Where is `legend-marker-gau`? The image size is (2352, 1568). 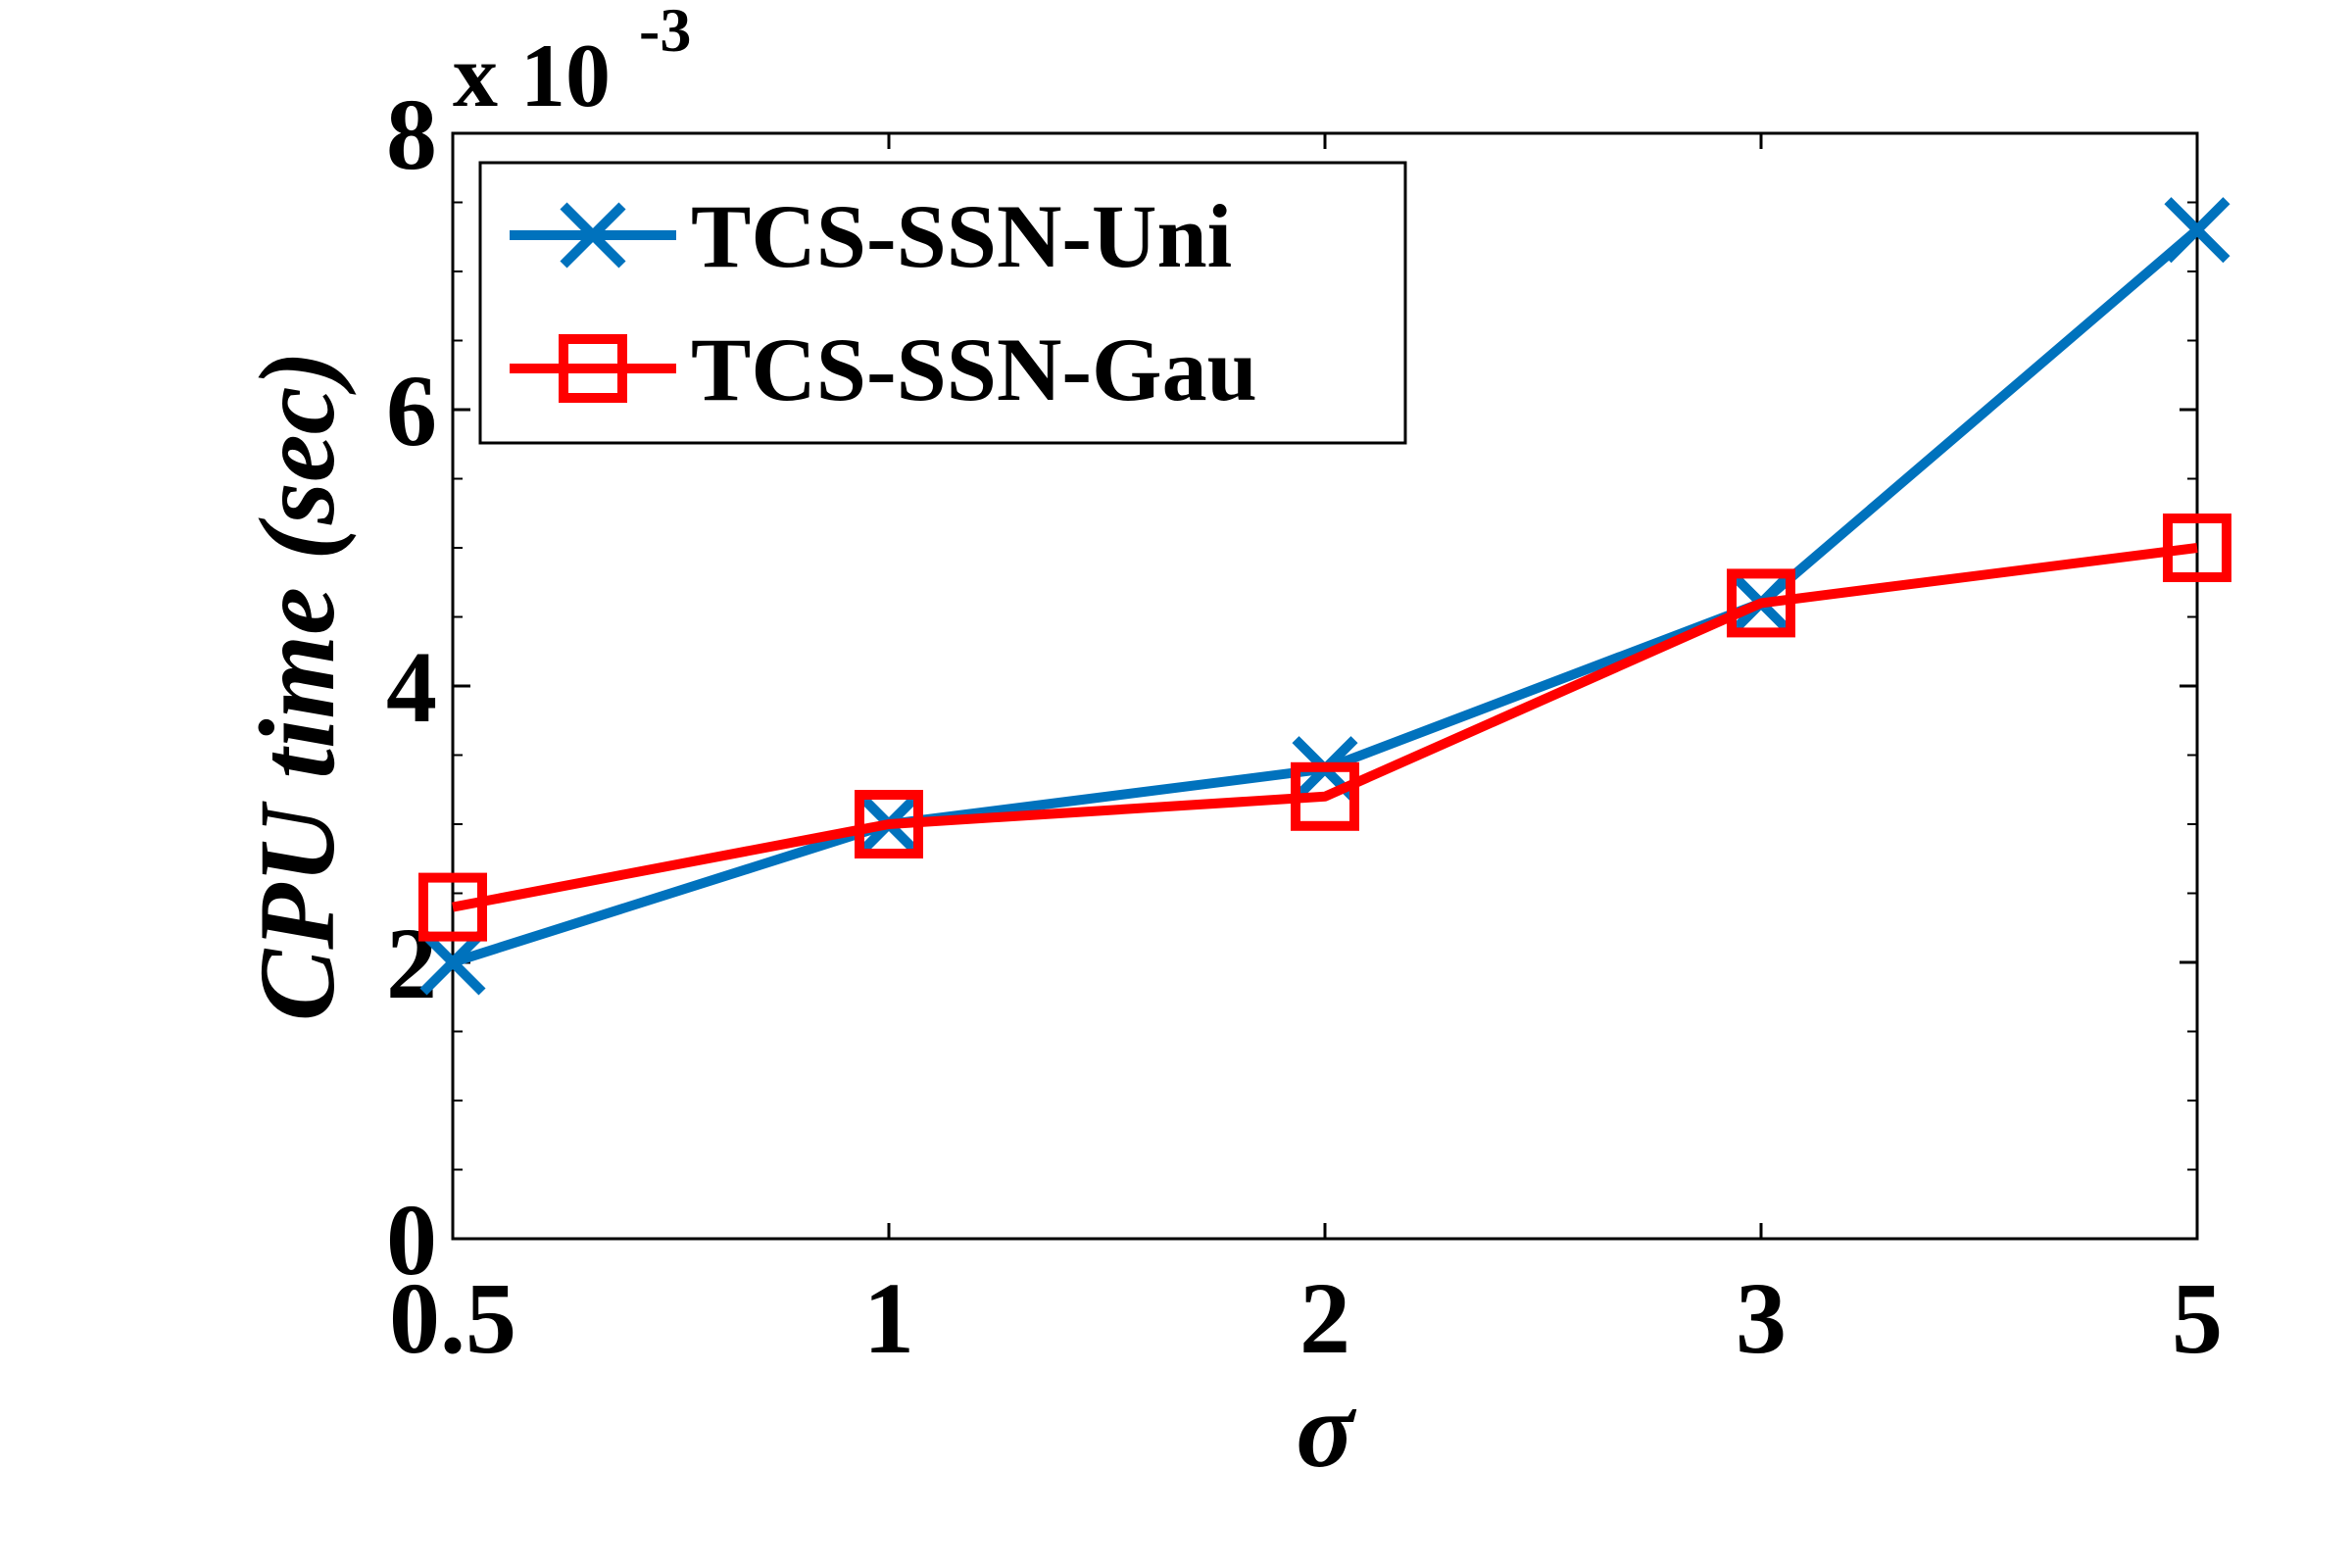
legend-marker-gau is located at coordinates (593, 368).